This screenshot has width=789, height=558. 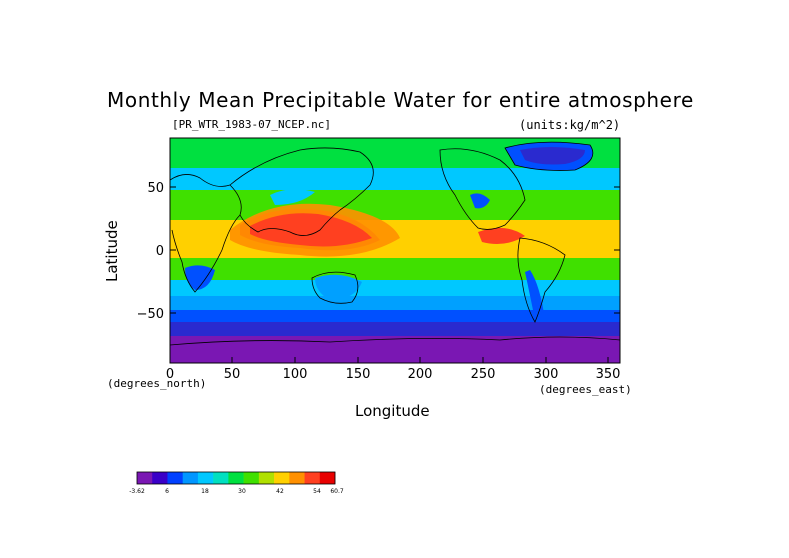 What do you see at coordinates (232, 374) in the screenshot?
I see `xtick-label-50: 50` at bounding box center [232, 374].